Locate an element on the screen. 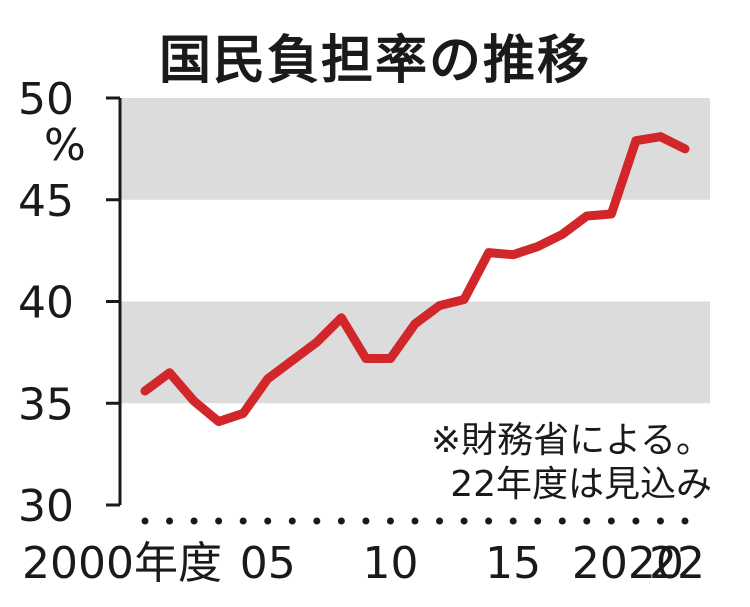  x-tick-label: 2020 is located at coordinates (628, 563).